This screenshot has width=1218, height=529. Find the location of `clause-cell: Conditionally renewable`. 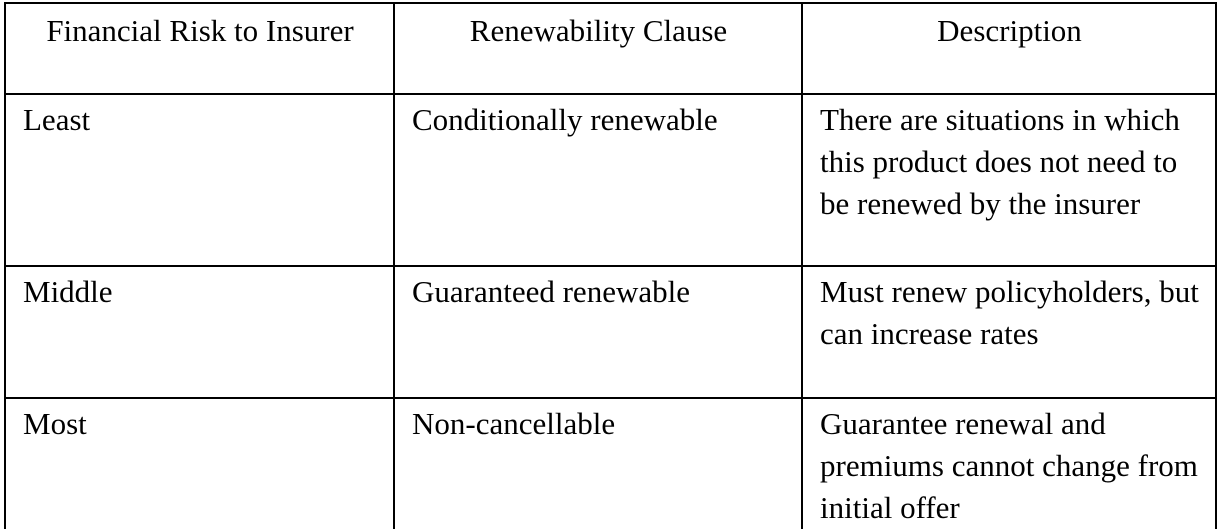

clause-cell: Conditionally renewable is located at coordinates (598, 180).